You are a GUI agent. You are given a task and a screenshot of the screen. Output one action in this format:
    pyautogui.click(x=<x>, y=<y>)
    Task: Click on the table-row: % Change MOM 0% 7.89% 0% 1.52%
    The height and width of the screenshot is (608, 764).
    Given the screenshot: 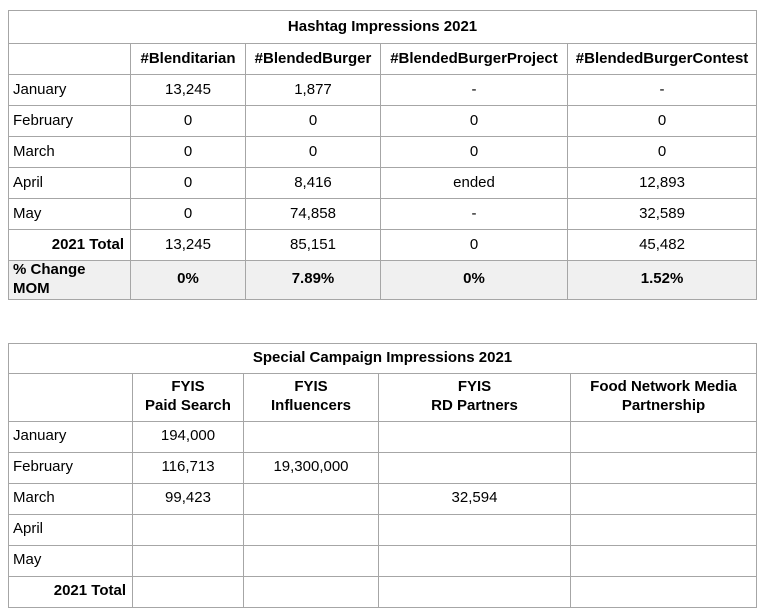 What is the action you would take?
    pyautogui.click(x=383, y=280)
    